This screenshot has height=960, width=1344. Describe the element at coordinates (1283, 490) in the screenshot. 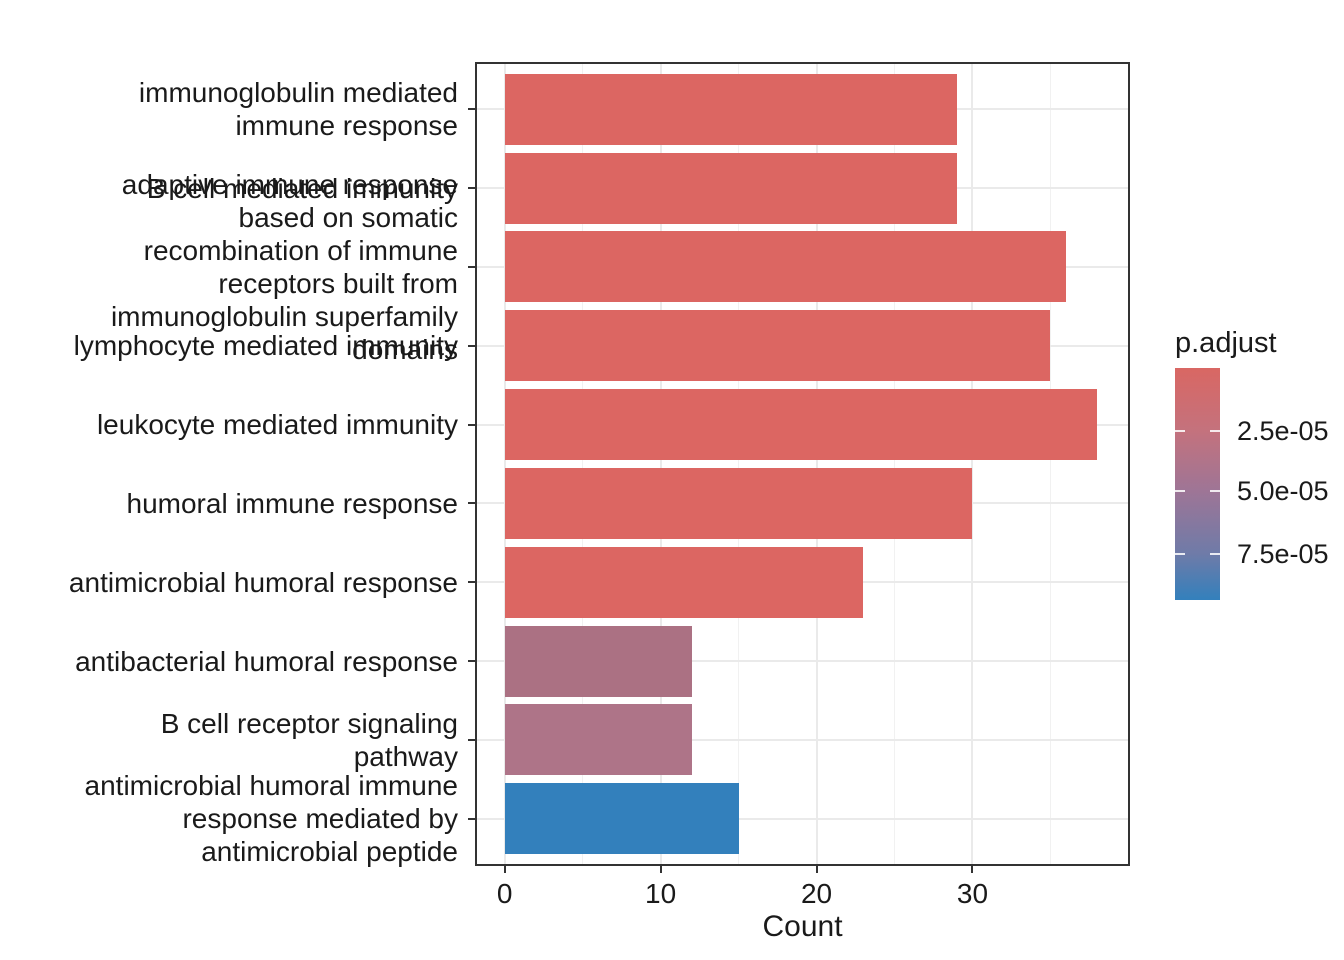

I see `legend-tick-label: 5.0e-05` at that location.